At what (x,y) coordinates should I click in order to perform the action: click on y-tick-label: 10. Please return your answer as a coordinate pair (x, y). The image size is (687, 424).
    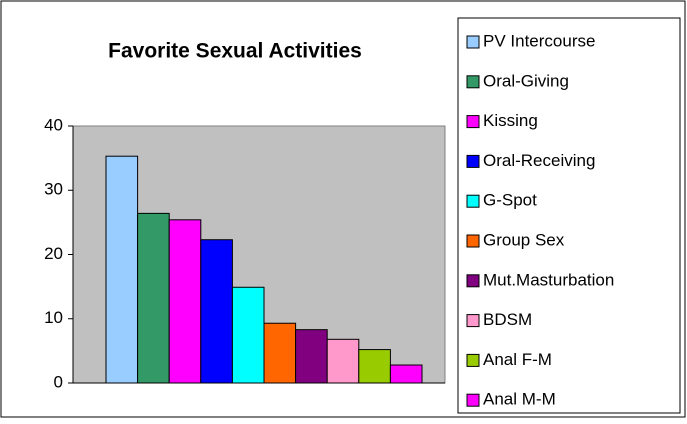
    Looking at the image, I should click on (53, 317).